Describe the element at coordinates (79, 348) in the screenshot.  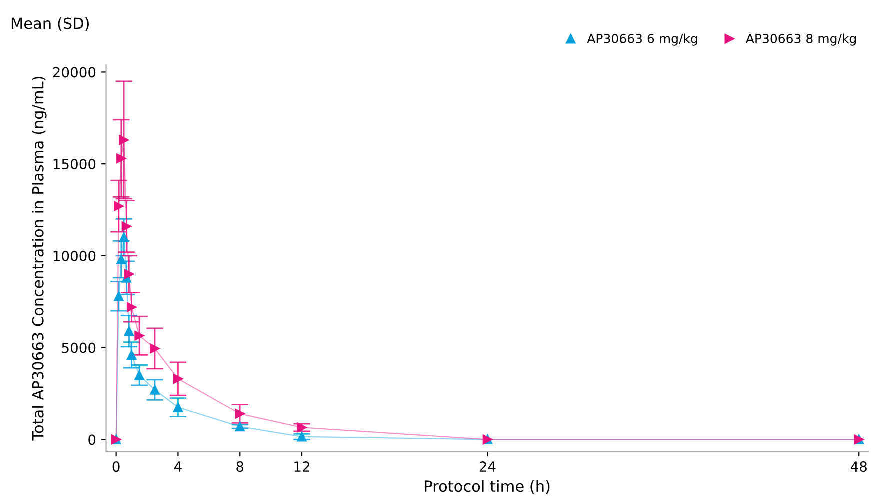
I see `y-tick-label: 5000` at that location.